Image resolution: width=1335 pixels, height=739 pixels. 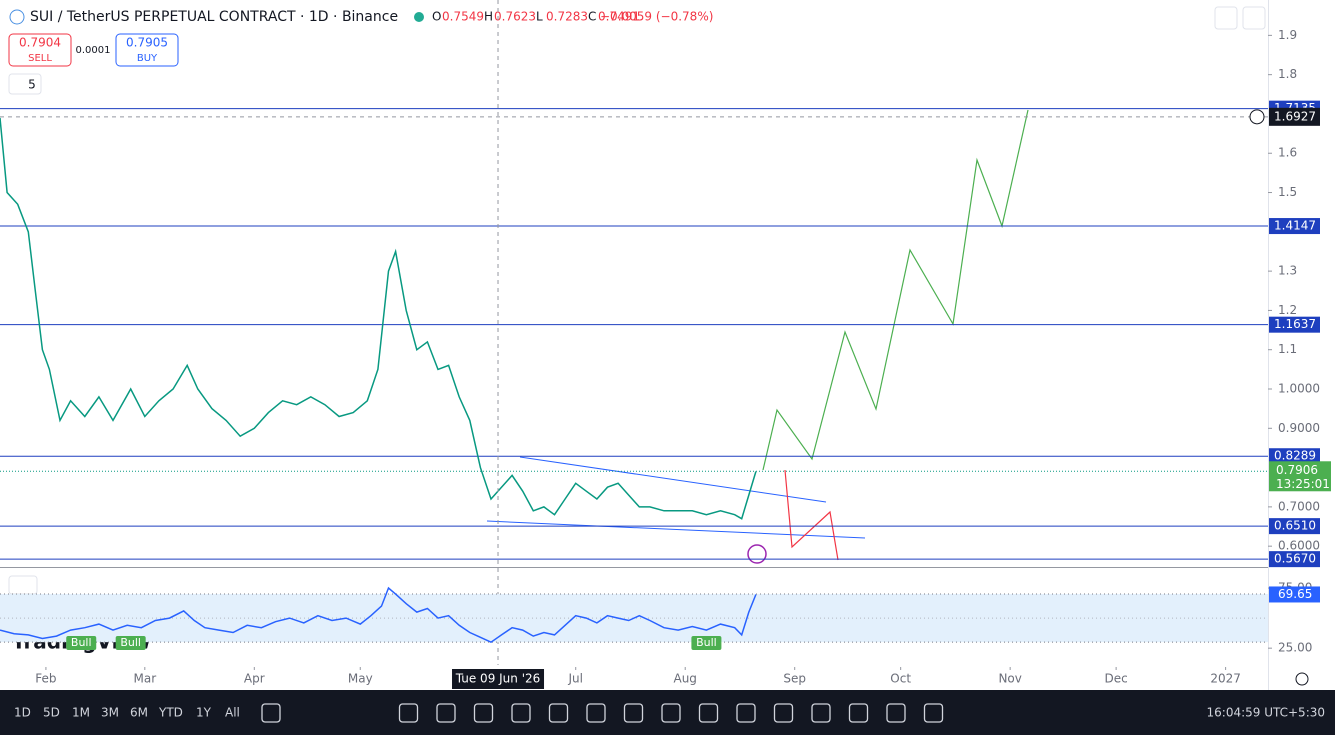 What do you see at coordinates (147, 43) in the screenshot?
I see `buy-price: 0.7905` at bounding box center [147, 43].